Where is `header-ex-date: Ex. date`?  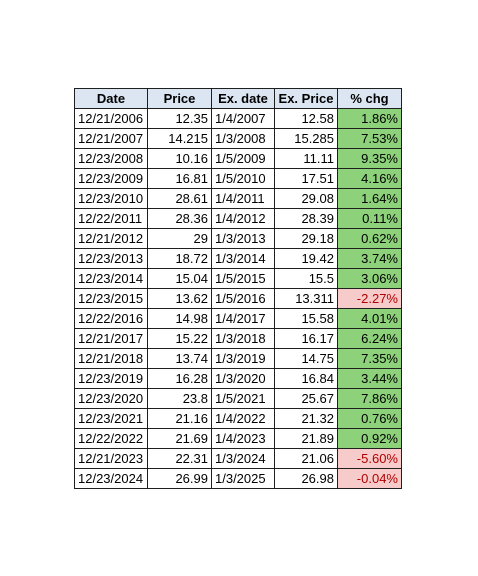 header-ex-date: Ex. date is located at coordinates (243, 98).